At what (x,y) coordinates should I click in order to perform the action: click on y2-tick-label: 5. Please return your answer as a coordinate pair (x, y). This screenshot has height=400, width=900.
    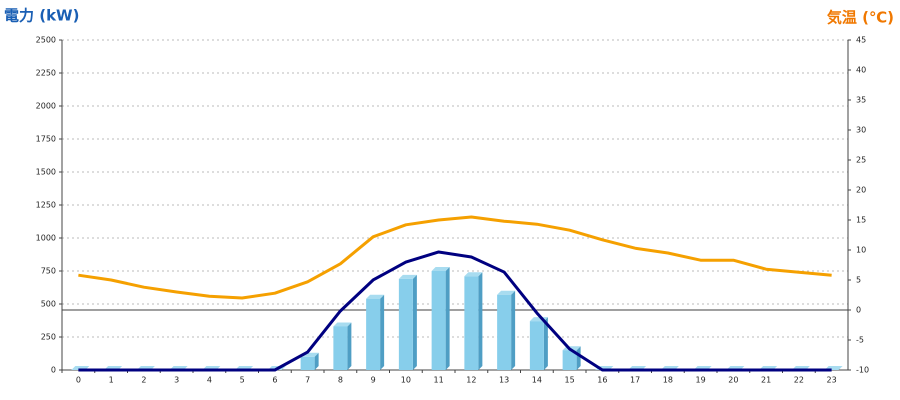
    Looking at the image, I should click on (858, 280).